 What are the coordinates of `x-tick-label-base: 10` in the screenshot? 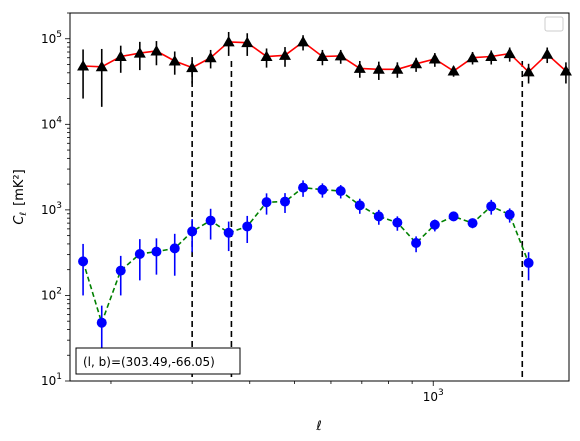 It's located at (430, 397).